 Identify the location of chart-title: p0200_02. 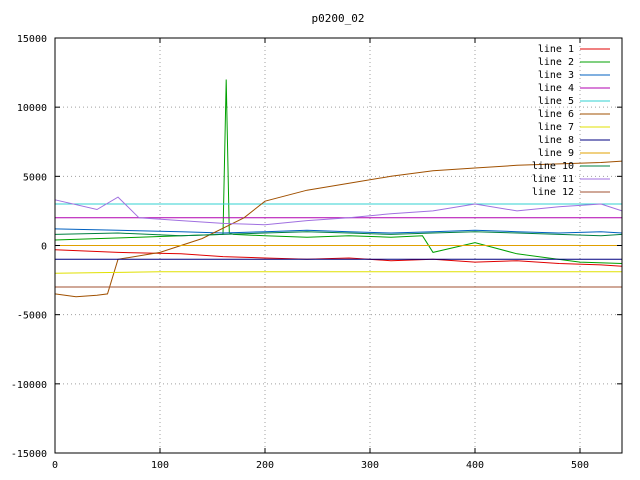
(338, 18).